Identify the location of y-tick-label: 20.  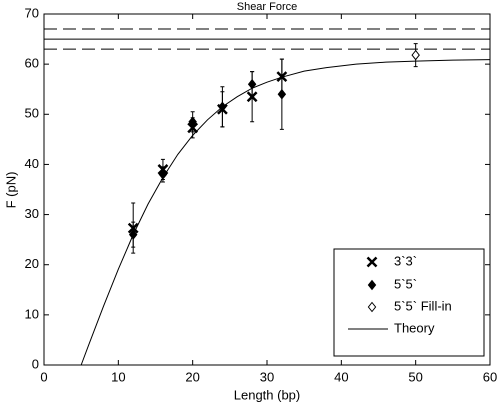
(32, 263).